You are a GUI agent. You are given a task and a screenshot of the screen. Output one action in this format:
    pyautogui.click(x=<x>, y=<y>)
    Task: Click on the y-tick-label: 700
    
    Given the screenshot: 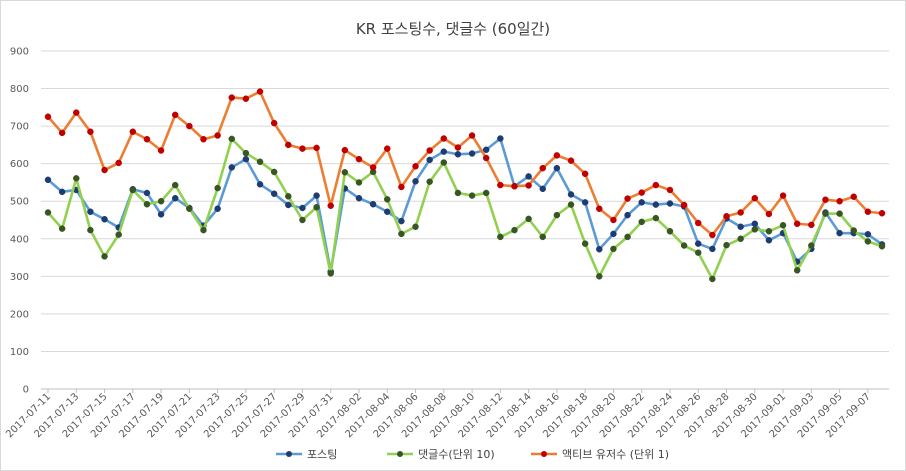 What is the action you would take?
    pyautogui.click(x=19, y=127)
    